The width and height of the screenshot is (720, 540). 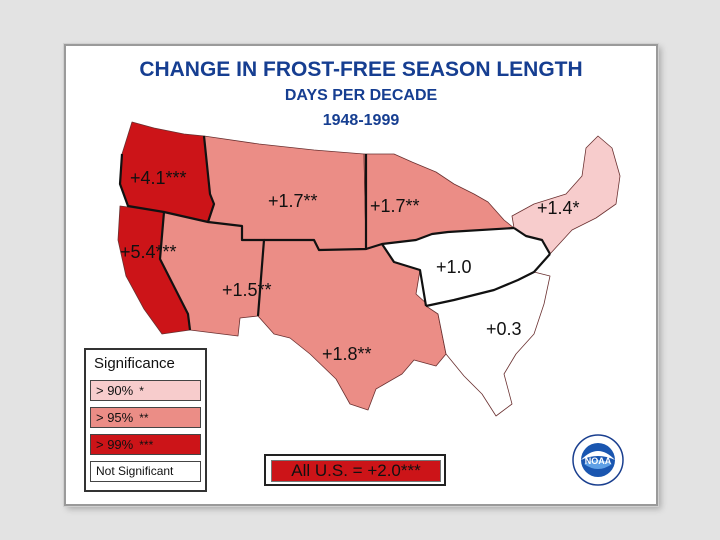 What do you see at coordinates (395, 206) in the screenshot?
I see `label-upper-midwest: +1.7**` at bounding box center [395, 206].